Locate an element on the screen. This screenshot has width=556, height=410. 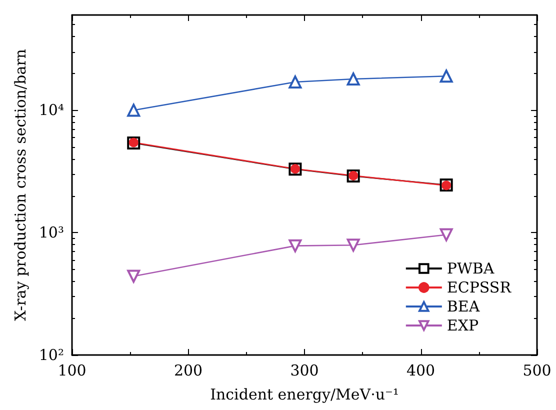
x-tick-label: 100 is located at coordinates (72, 371).